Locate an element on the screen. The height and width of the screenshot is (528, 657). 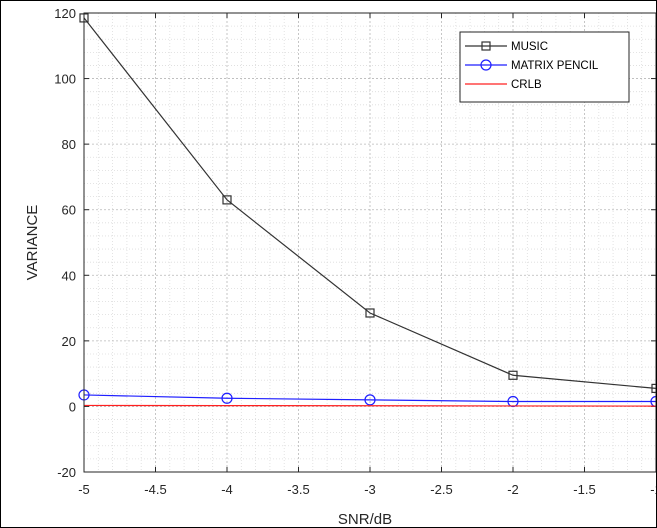
y-tick-label: 80 is located at coordinates (69, 144).